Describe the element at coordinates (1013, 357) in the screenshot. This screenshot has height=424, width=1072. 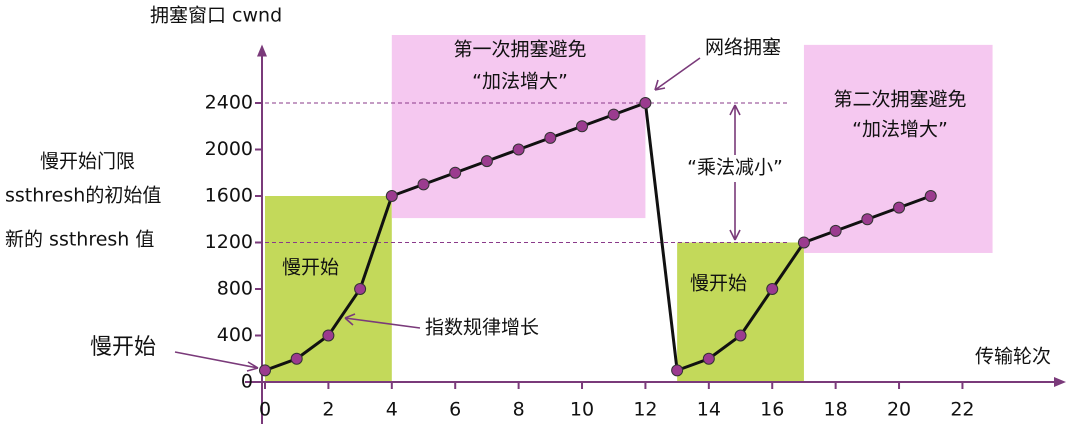
I see `x-axis-label: 传输轮次` at that location.